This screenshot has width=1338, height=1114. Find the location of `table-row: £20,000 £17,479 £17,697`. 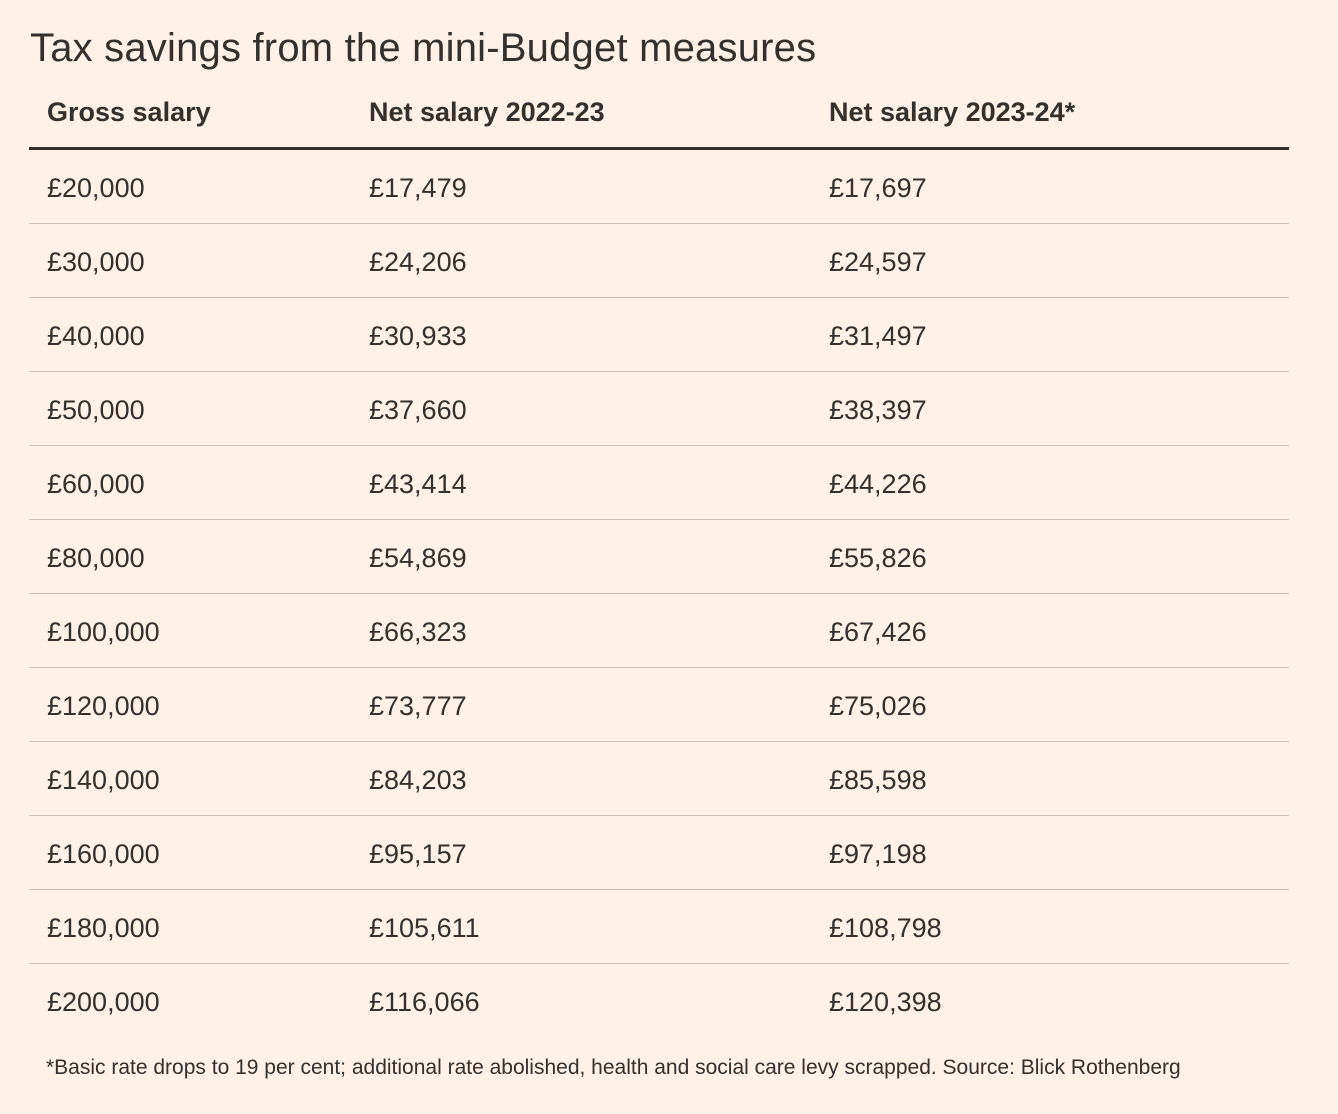

table-row: £20,000 £17,479 £17,697 is located at coordinates (659, 187).